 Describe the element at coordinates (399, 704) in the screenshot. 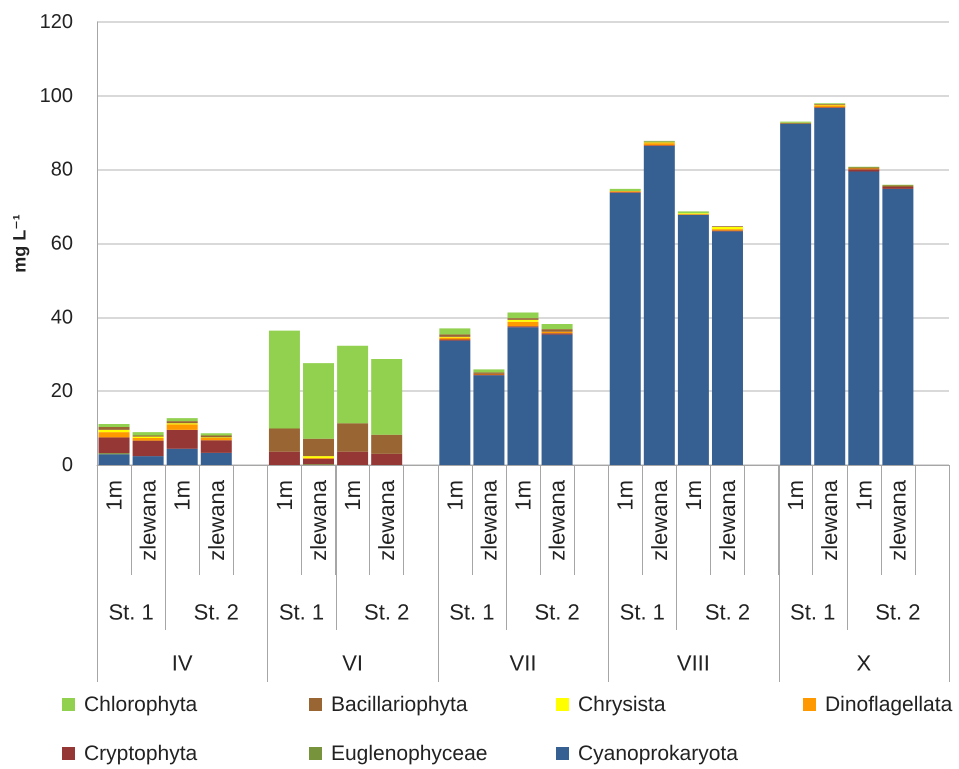

I see `legend-label: Bacillariophyta` at that location.